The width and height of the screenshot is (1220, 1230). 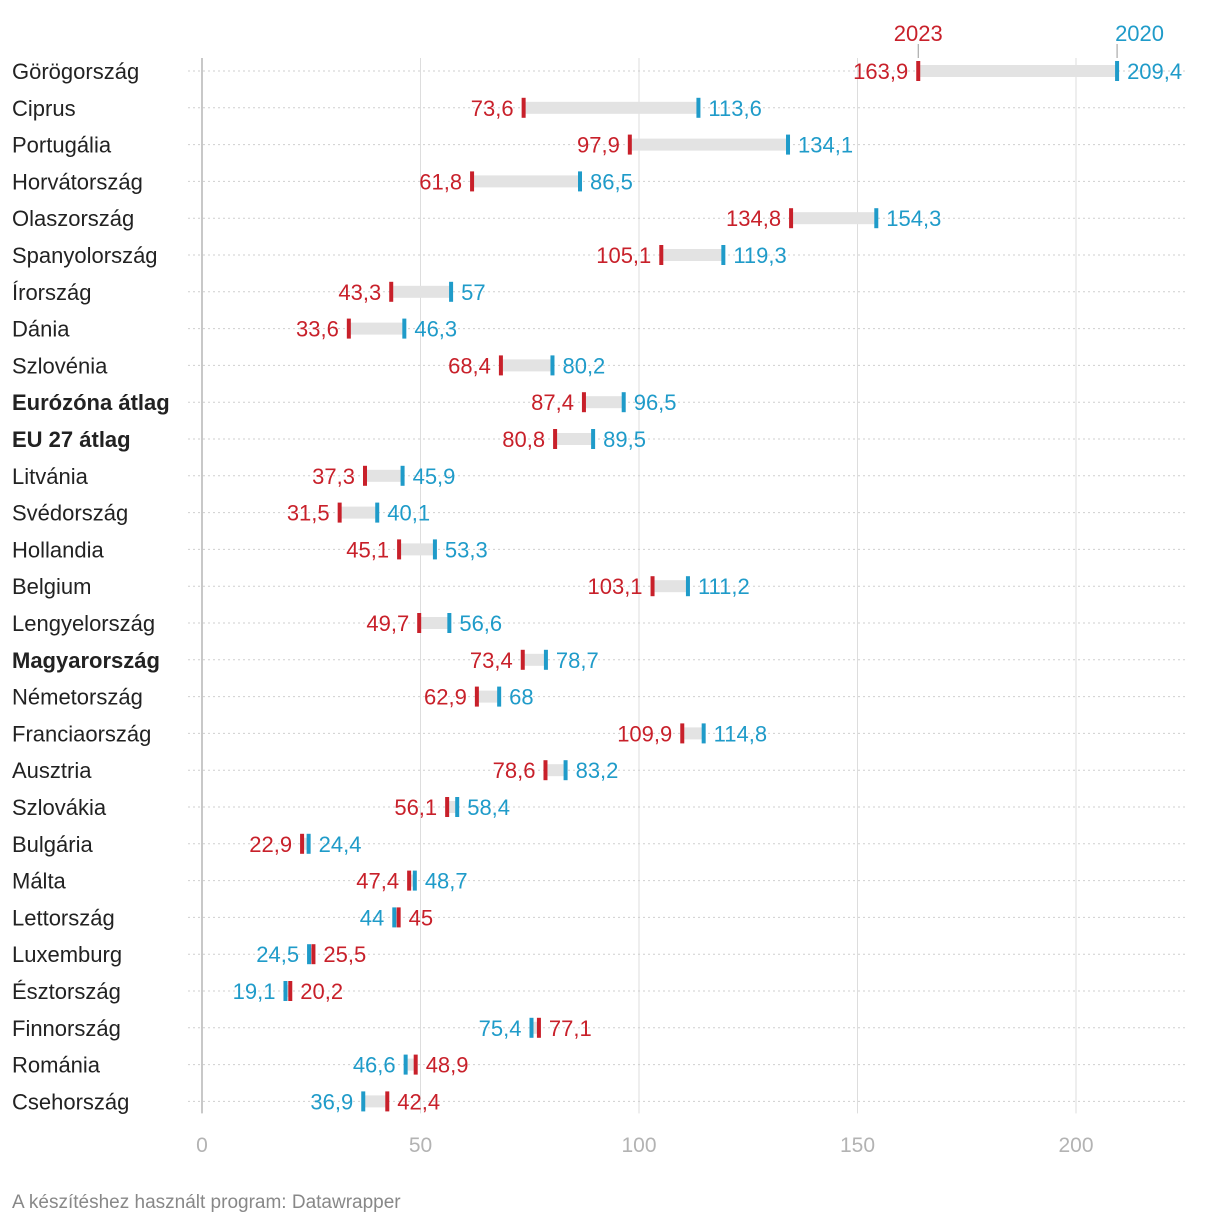 I want to click on value-label-2023: 87,4, so click(x=552, y=402).